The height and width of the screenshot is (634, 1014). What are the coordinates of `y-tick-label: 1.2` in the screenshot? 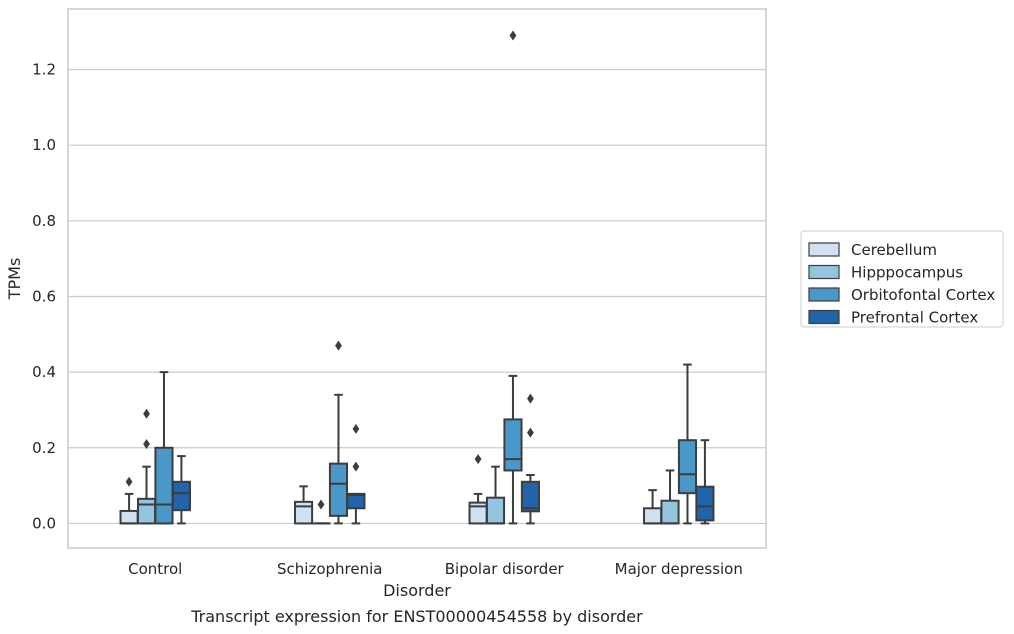 It's located at (44, 70).